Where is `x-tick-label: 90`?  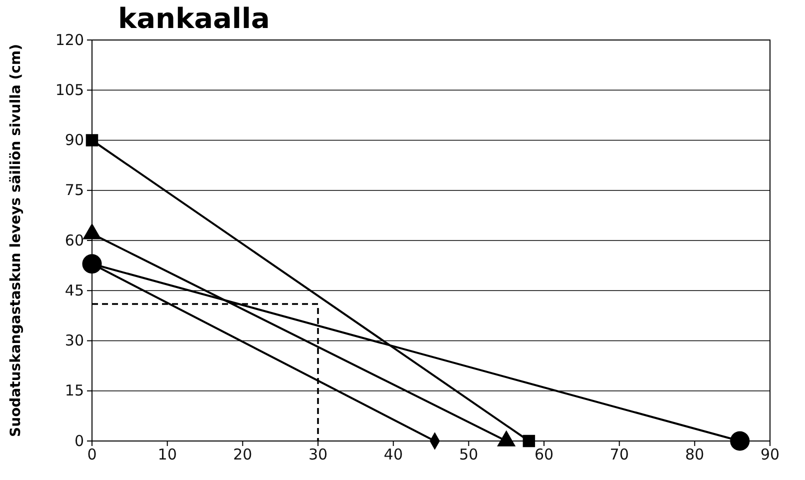 x-tick-label: 90 is located at coordinates (770, 455).